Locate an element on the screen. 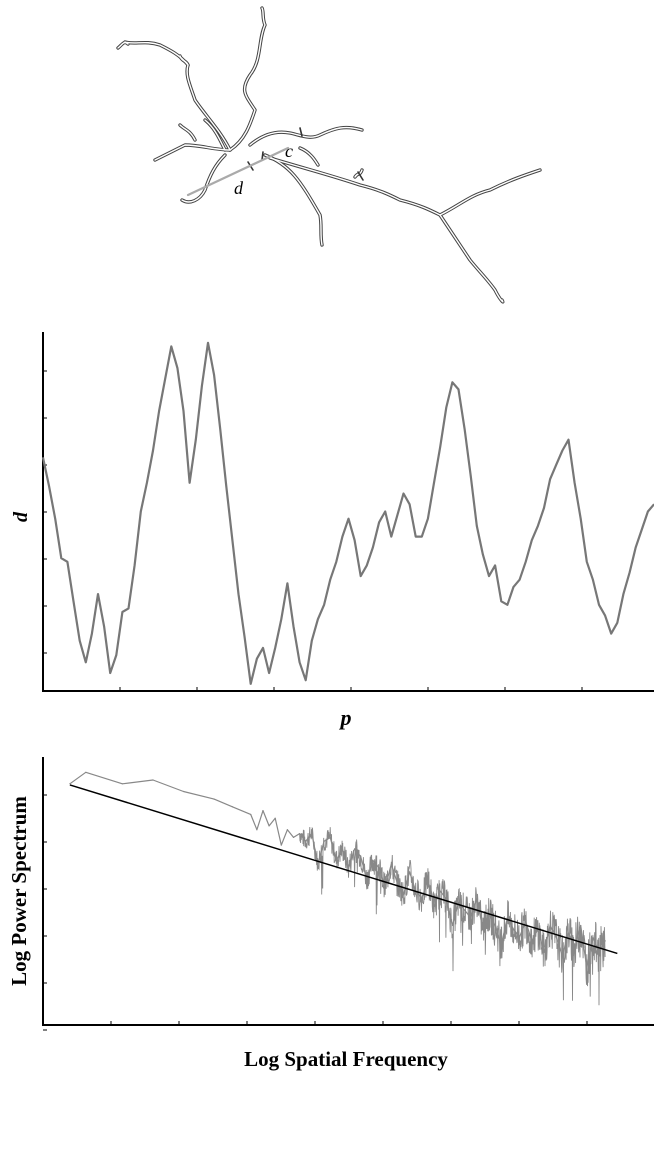 The height and width of the screenshot is (1153, 654). spectrum-noise-trace is located at coordinates (452, 916).